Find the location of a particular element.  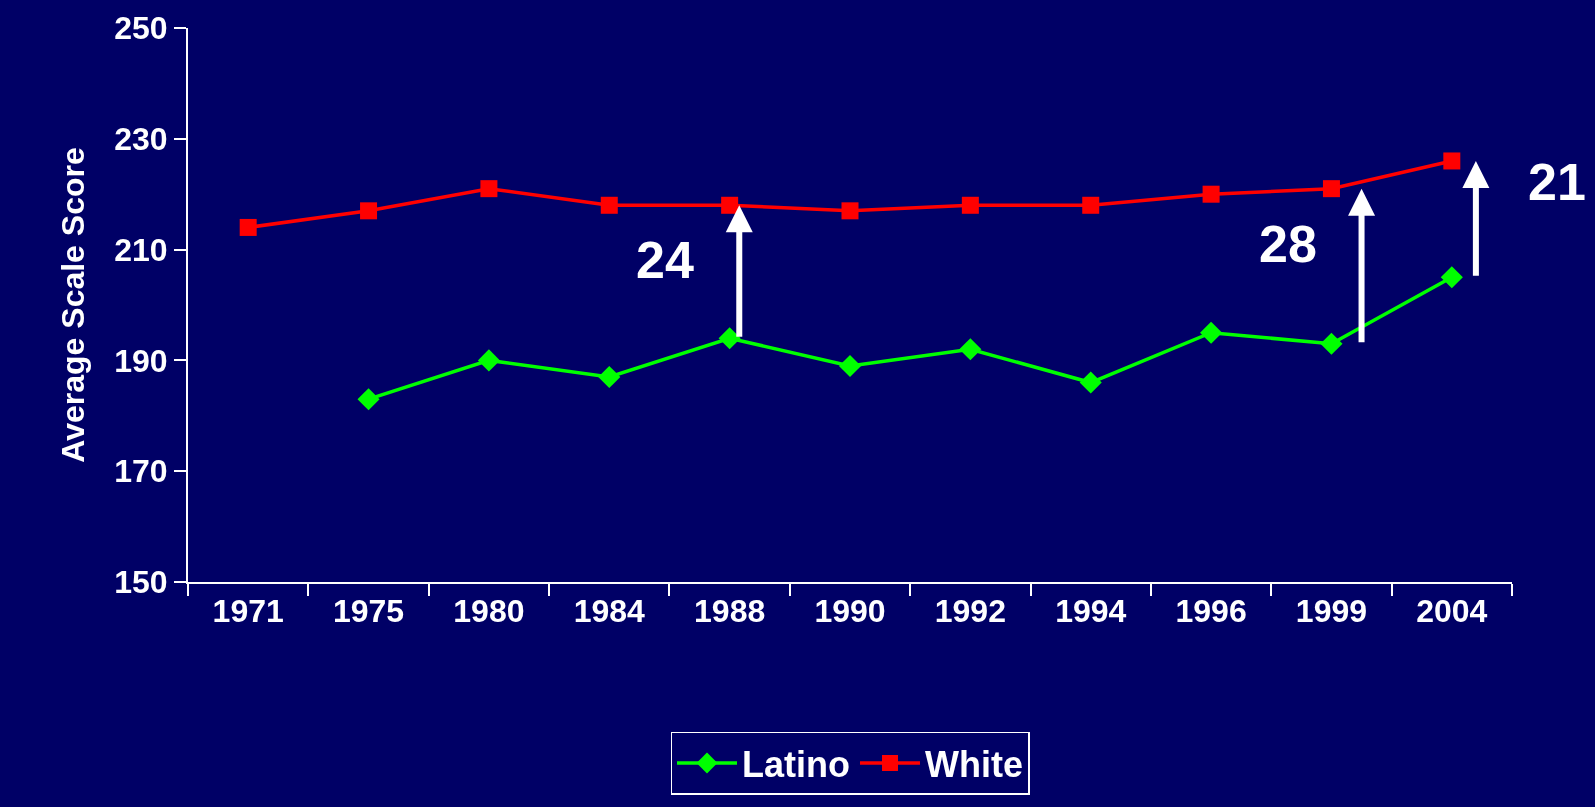

y-tick-label: 170 is located at coordinates (141, 471).